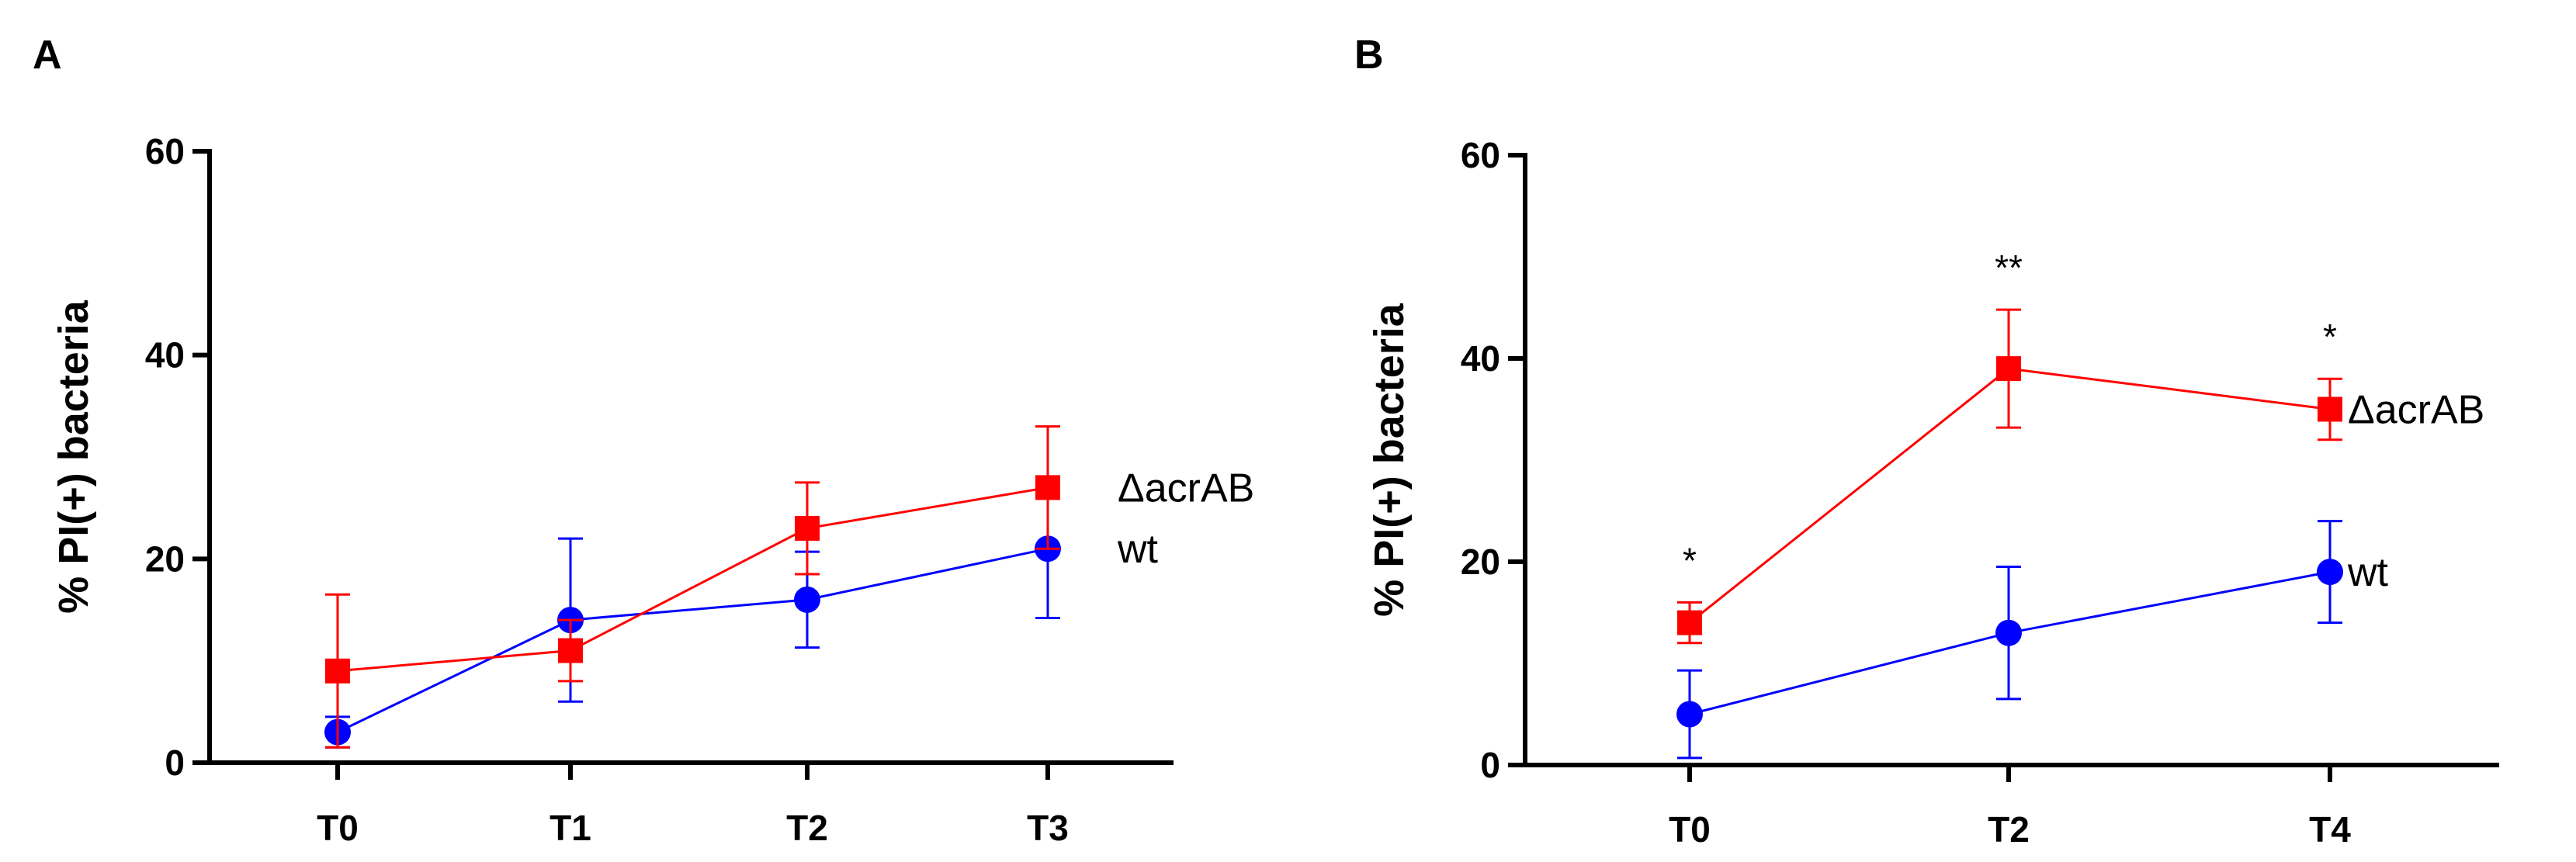 Image resolution: width=2576 pixels, height=862 pixels. Describe the element at coordinates (2330, 829) in the screenshot. I see `x-tick-label: T4` at that location.